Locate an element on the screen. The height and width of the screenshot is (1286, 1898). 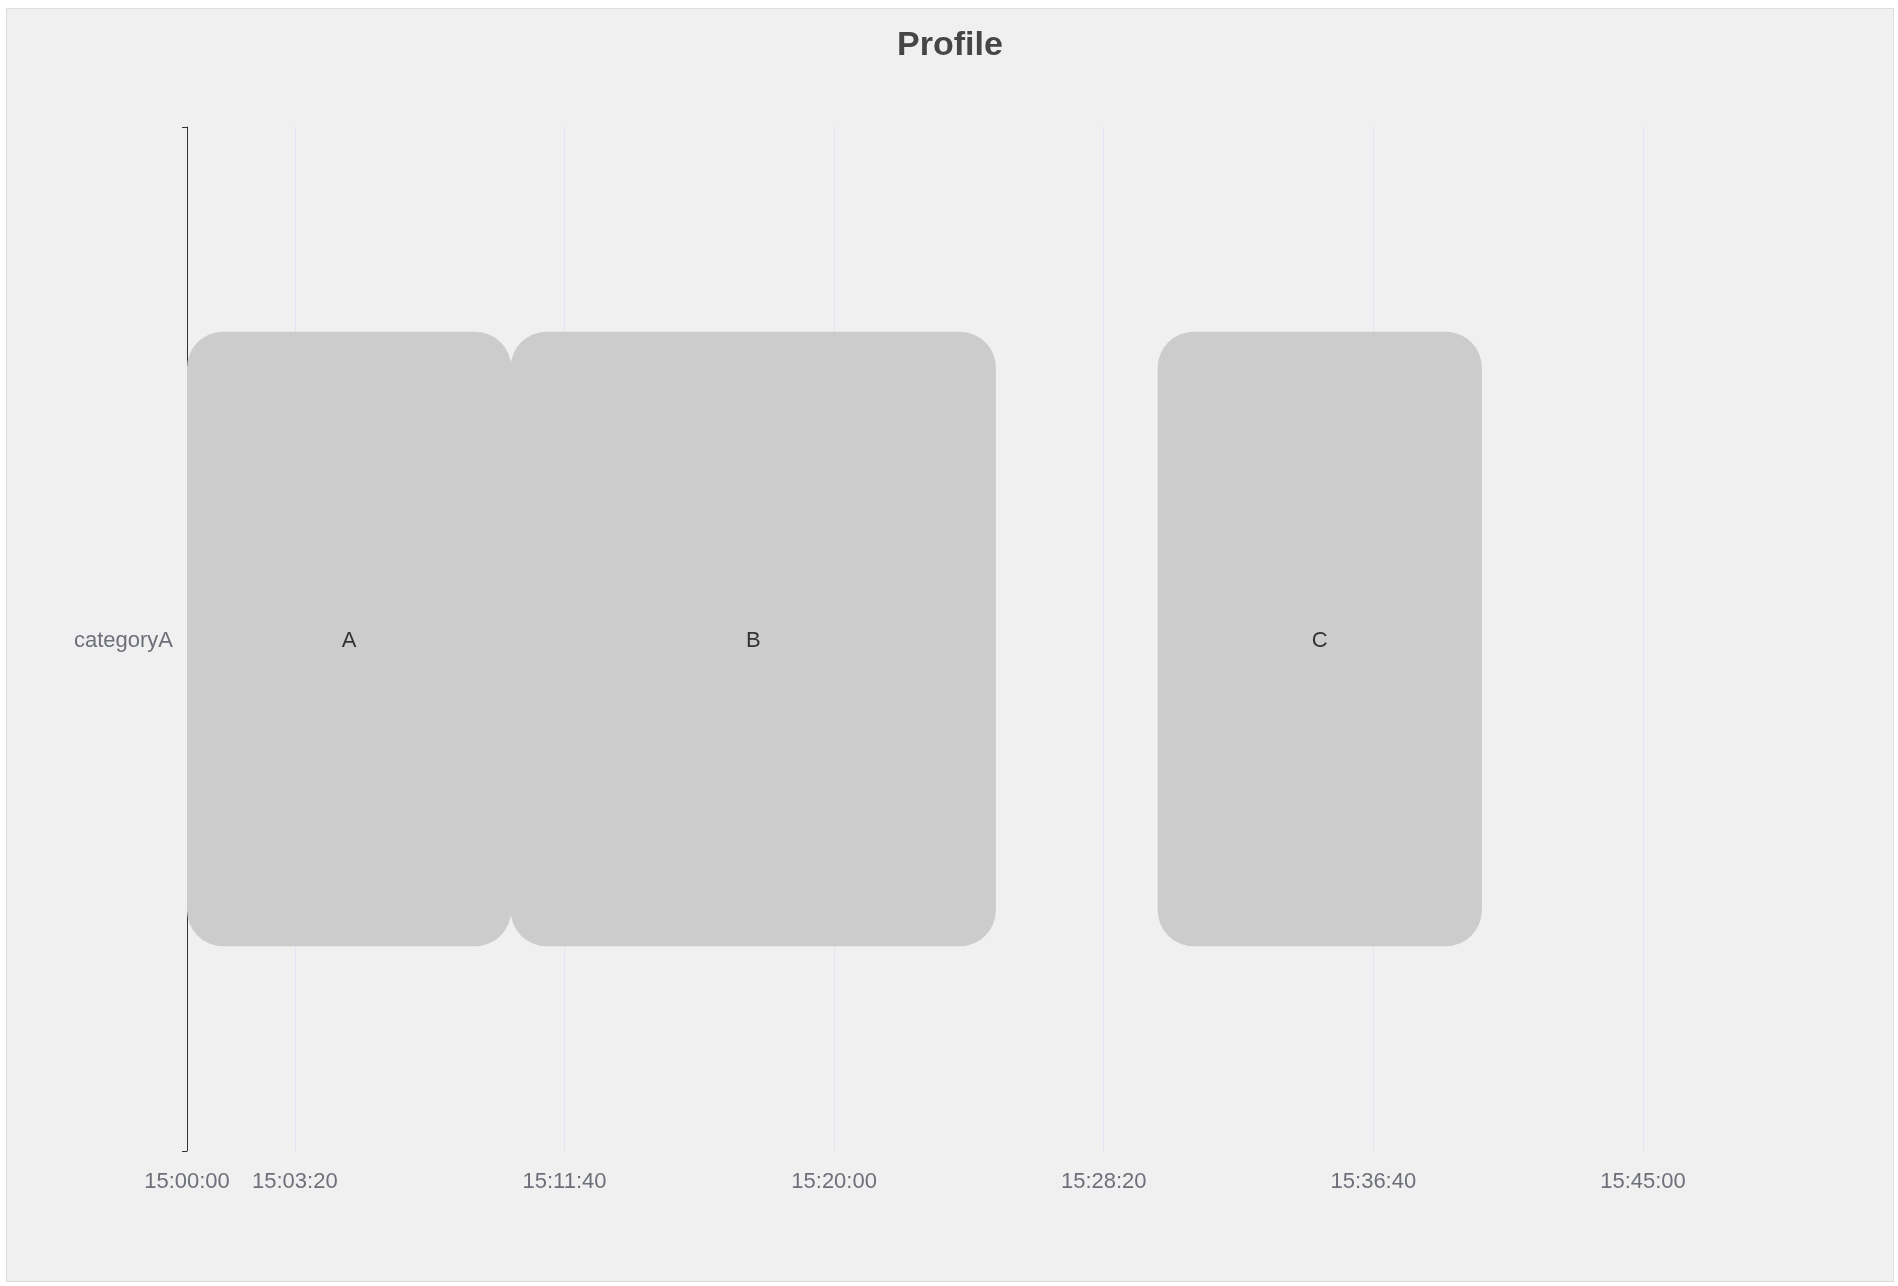
x-tick-label: 15:36:40 is located at coordinates (1373, 1180).